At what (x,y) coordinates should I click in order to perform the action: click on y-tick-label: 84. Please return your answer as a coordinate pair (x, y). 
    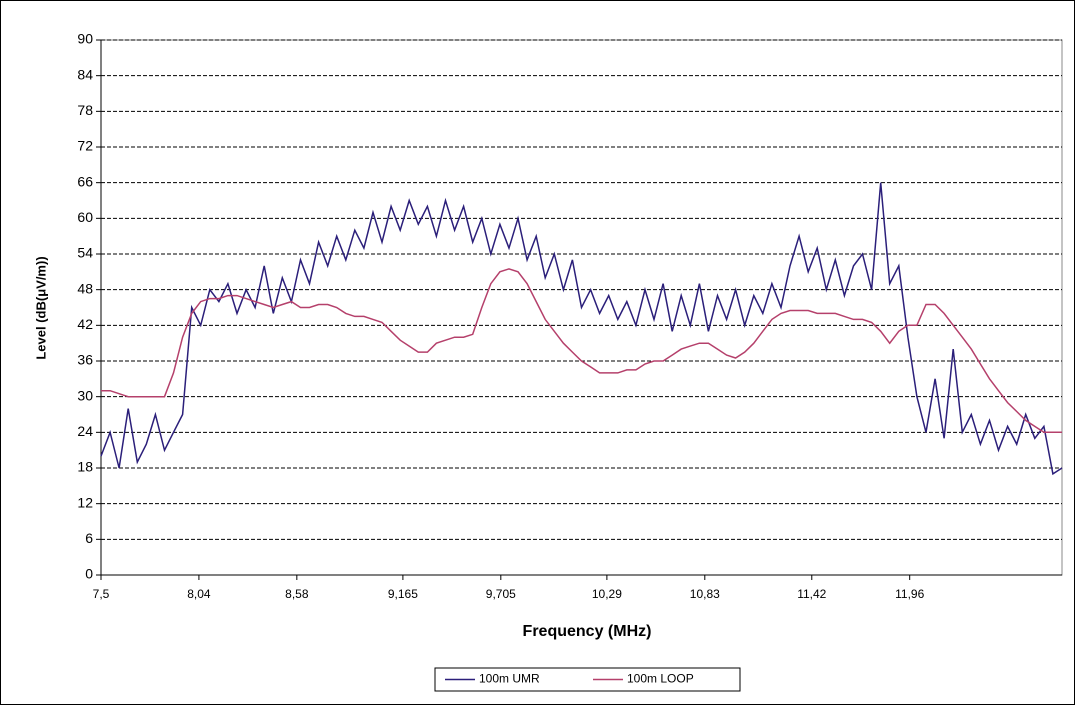
    Looking at the image, I should click on (85, 74).